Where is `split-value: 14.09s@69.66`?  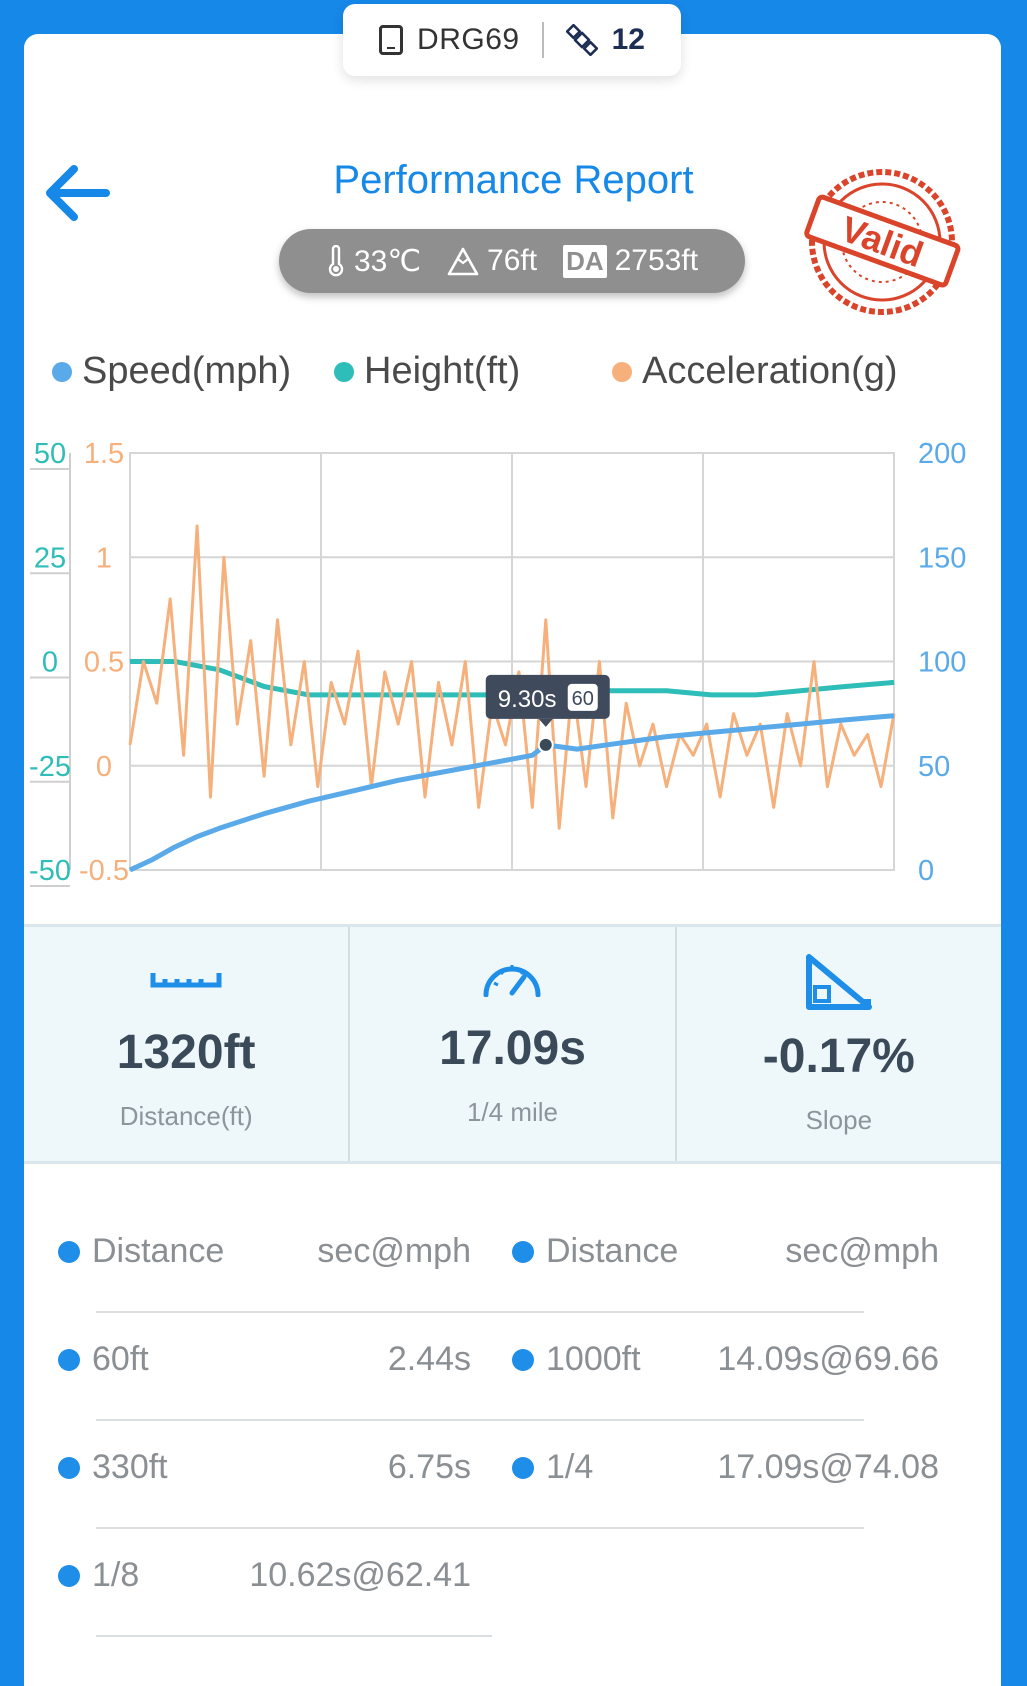
split-value: 14.09s@69.66 is located at coordinates (828, 1359).